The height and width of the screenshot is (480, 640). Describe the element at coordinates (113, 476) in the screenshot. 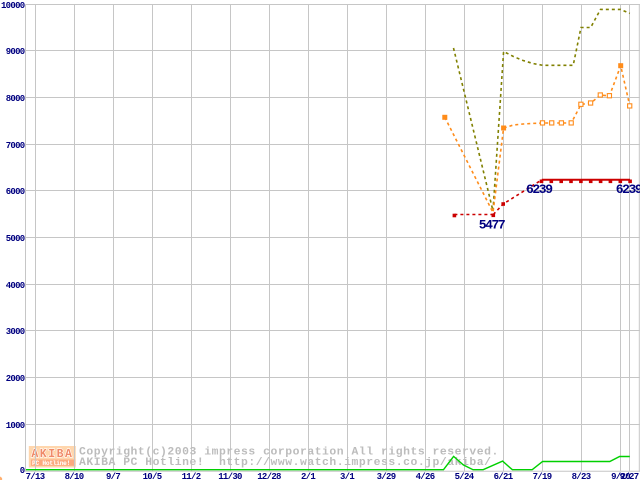

I see `svg-text: 9/7` at that location.